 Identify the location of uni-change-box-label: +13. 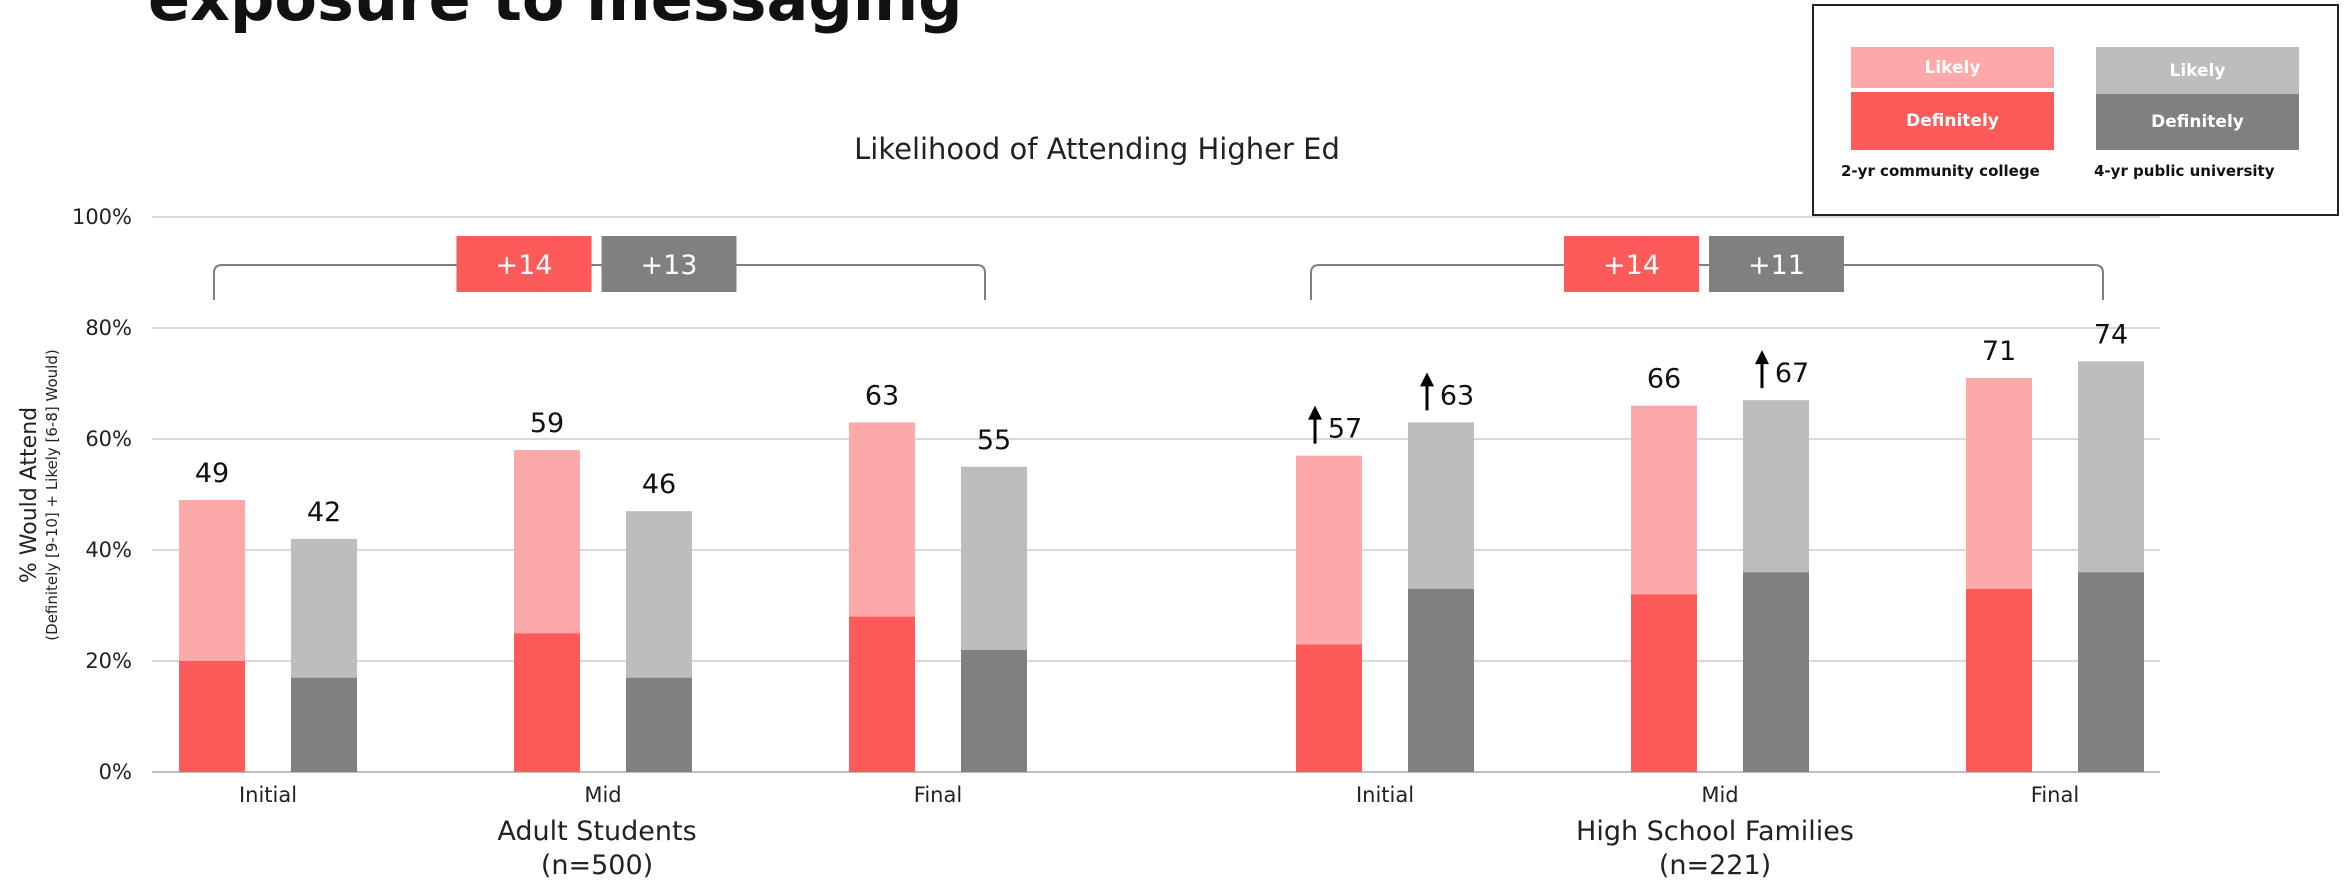
(669, 265).